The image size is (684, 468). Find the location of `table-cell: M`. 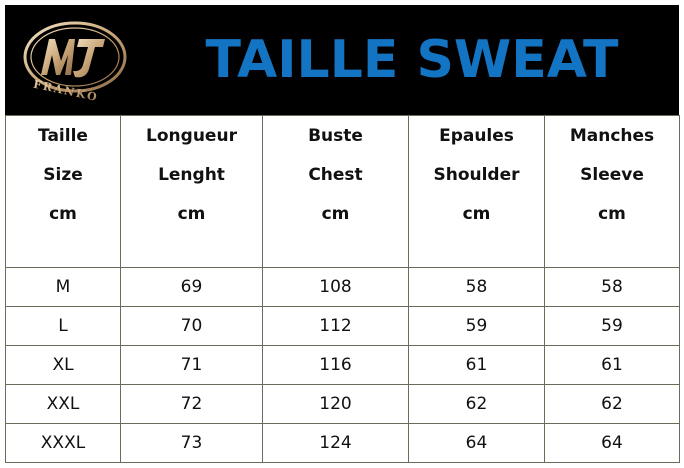

table-cell: M is located at coordinates (63, 287).